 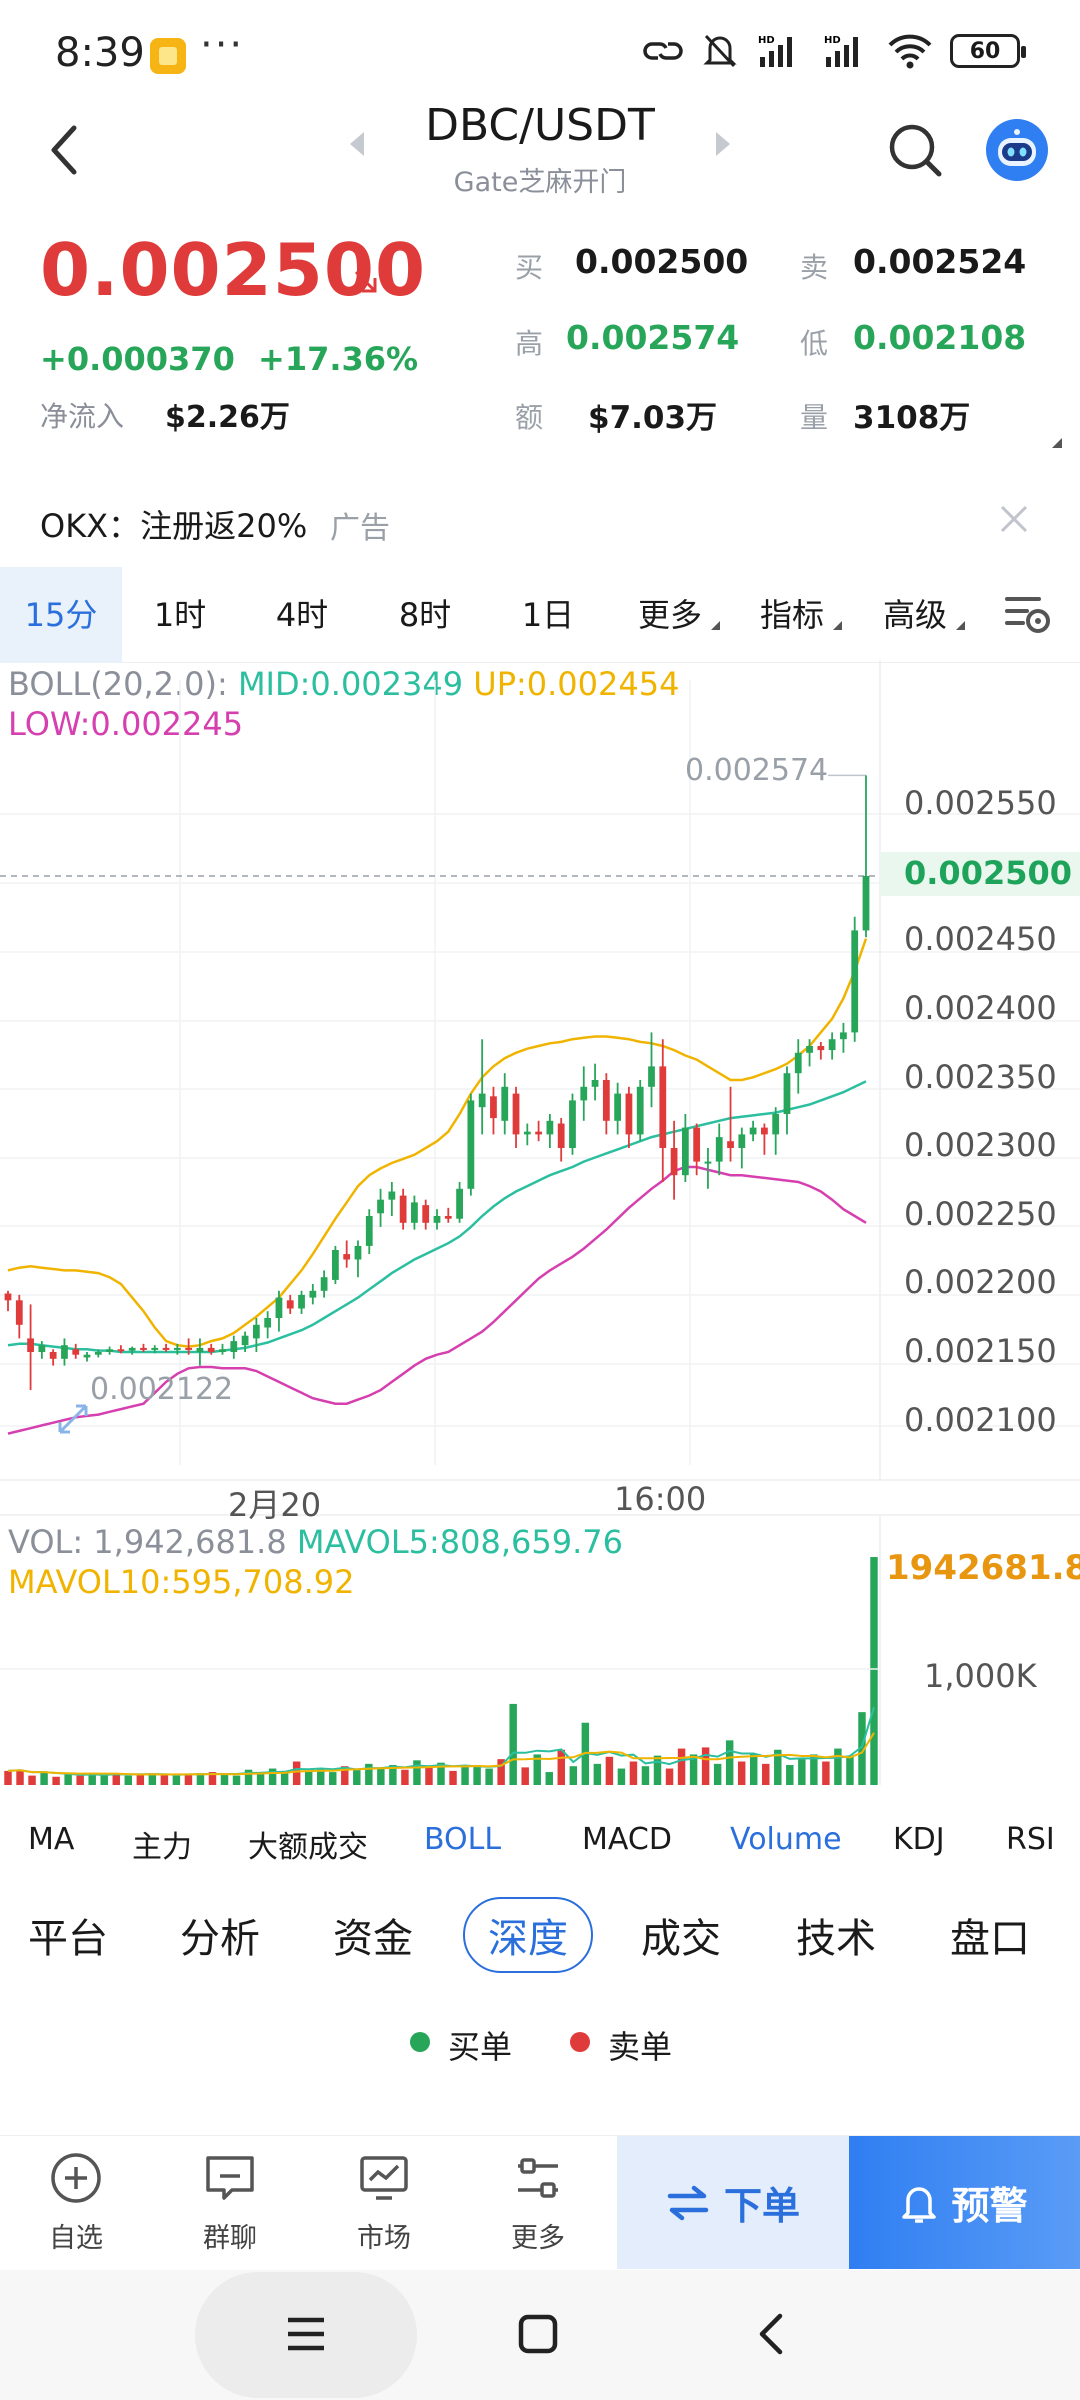 What do you see at coordinates (222, 45) in the screenshot?
I see `more-notifications-icon: ···` at bounding box center [222, 45].